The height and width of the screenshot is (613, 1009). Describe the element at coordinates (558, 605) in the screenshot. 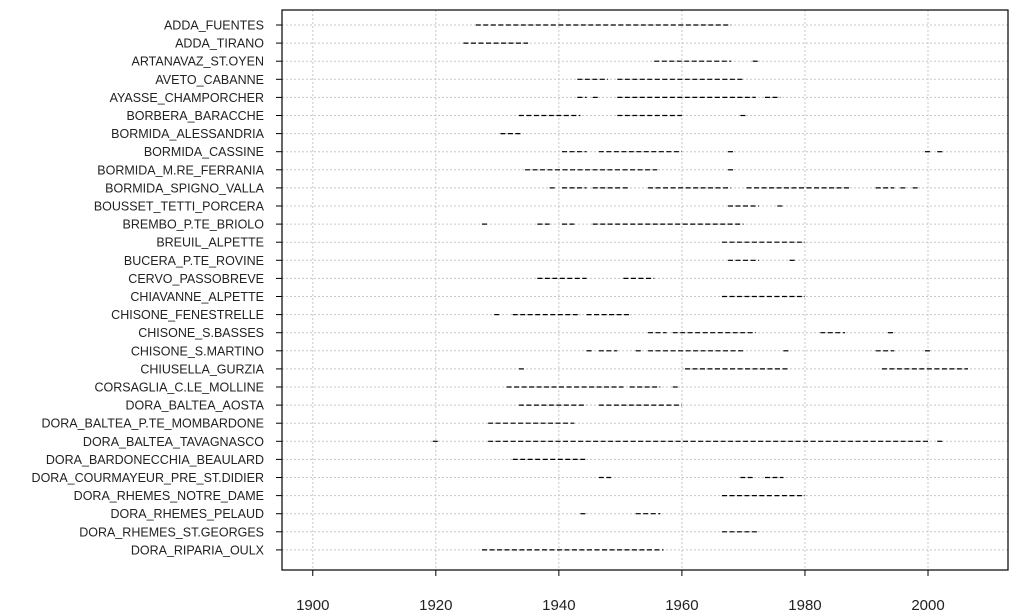

I see `x-tick-label: 1940` at that location.